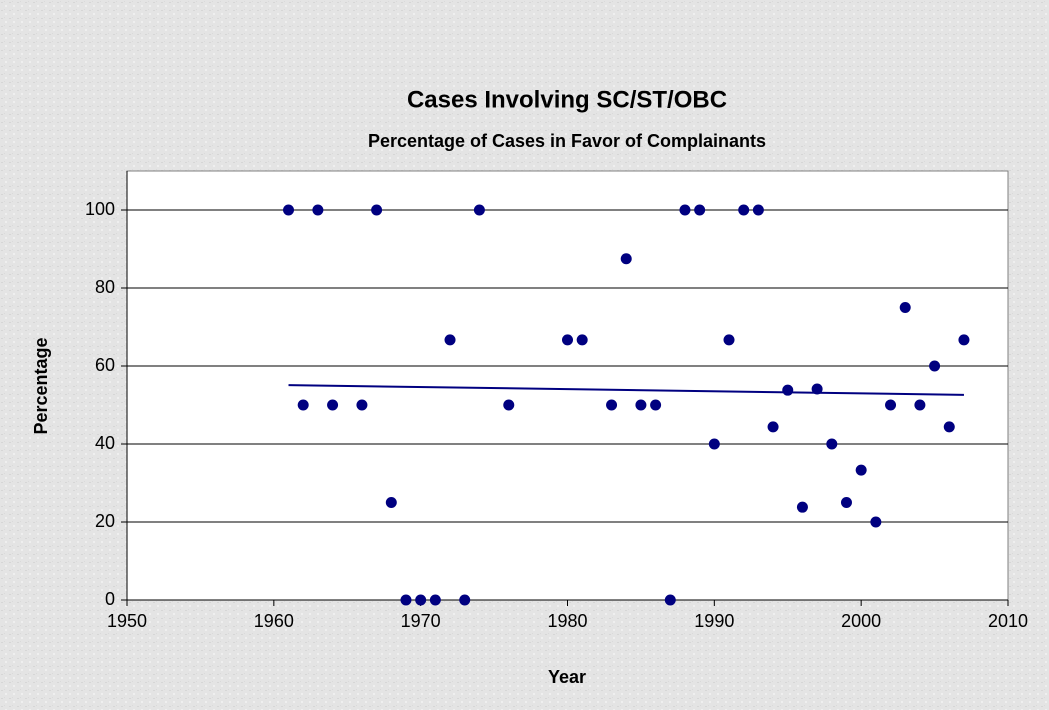  What do you see at coordinates (105, 443) in the screenshot?
I see `y-tick-label: 40` at bounding box center [105, 443].